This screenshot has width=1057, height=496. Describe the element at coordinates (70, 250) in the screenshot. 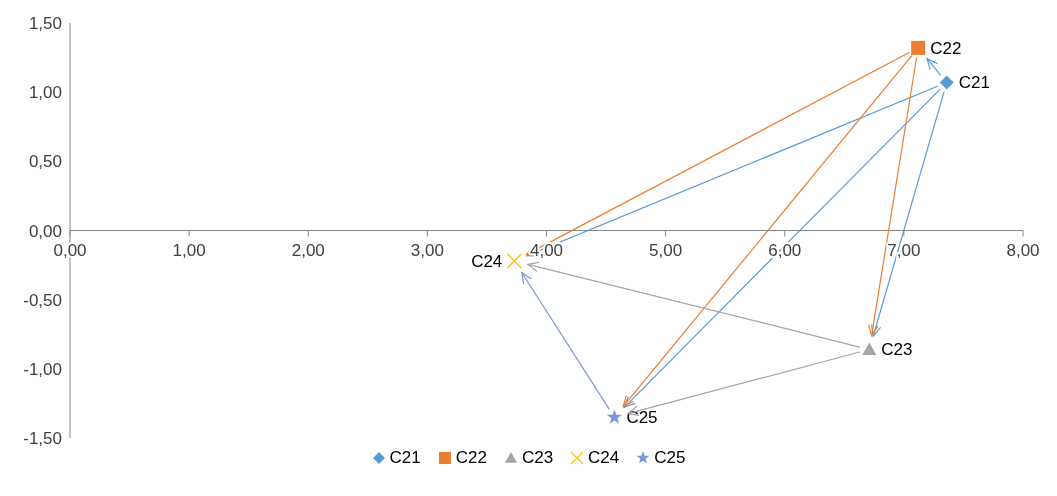

I see `x-tick-label: 0,00` at that location.